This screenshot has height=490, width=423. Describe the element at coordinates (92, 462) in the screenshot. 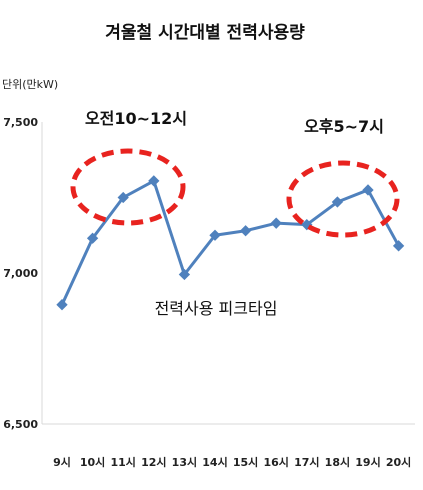

I see `x-tick-label: 10시` at that location.